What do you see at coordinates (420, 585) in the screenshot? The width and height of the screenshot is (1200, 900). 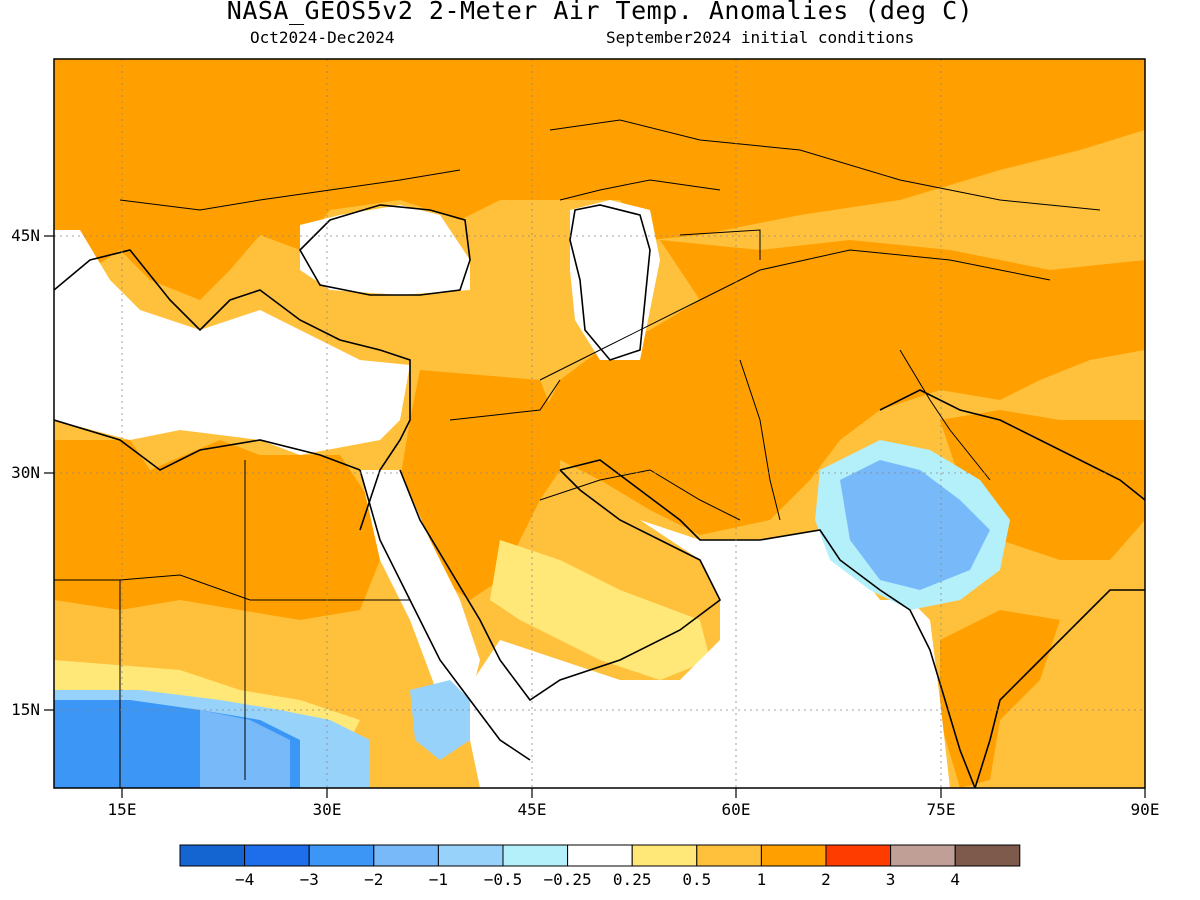 I see `neutral-region-red-sea` at bounding box center [420, 585].